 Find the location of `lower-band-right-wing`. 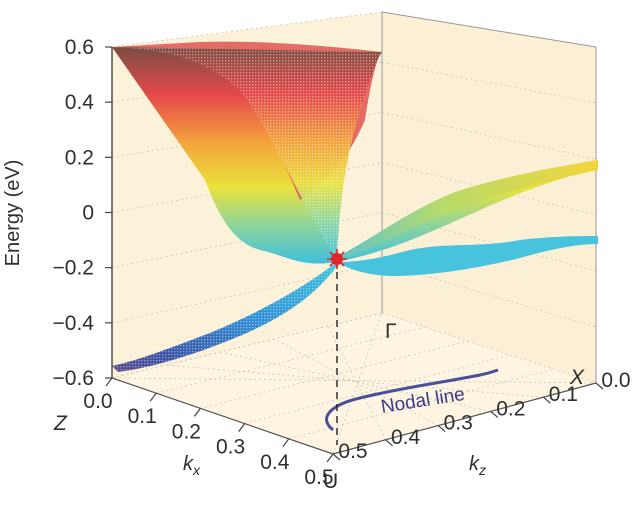

lower-band-right-wing is located at coordinates (467, 256).